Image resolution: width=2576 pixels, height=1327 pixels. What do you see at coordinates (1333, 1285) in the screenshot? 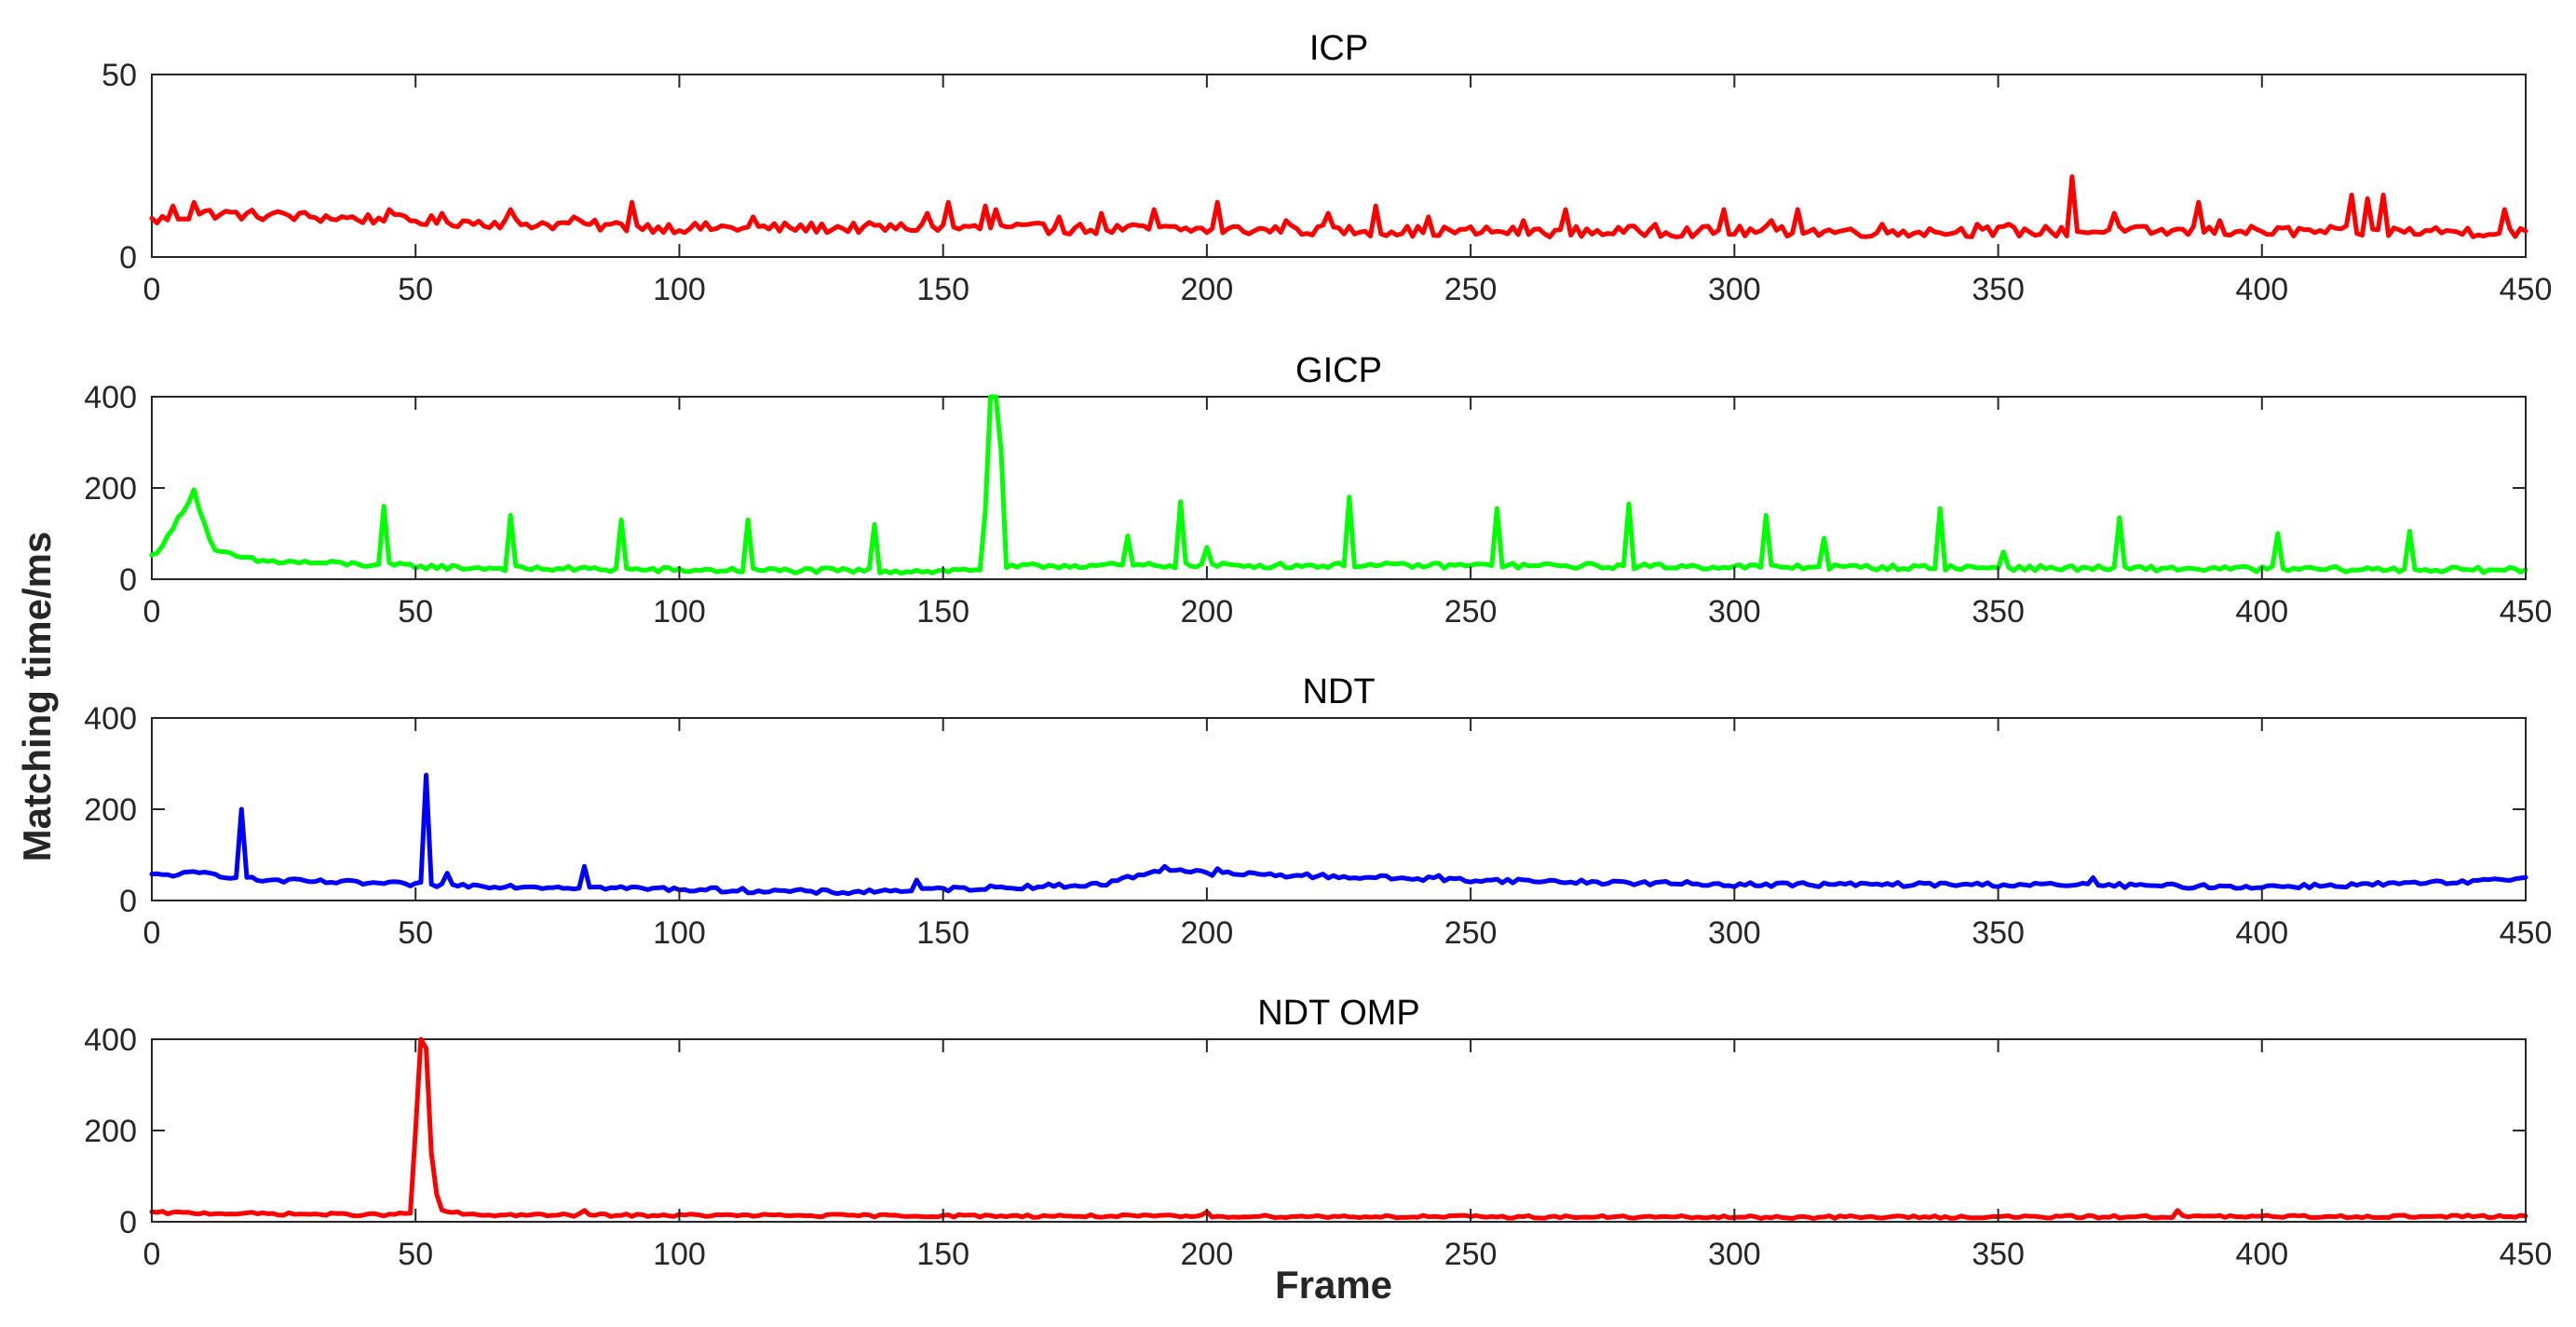
I see `x-axis-label: Frame` at bounding box center [1333, 1285].